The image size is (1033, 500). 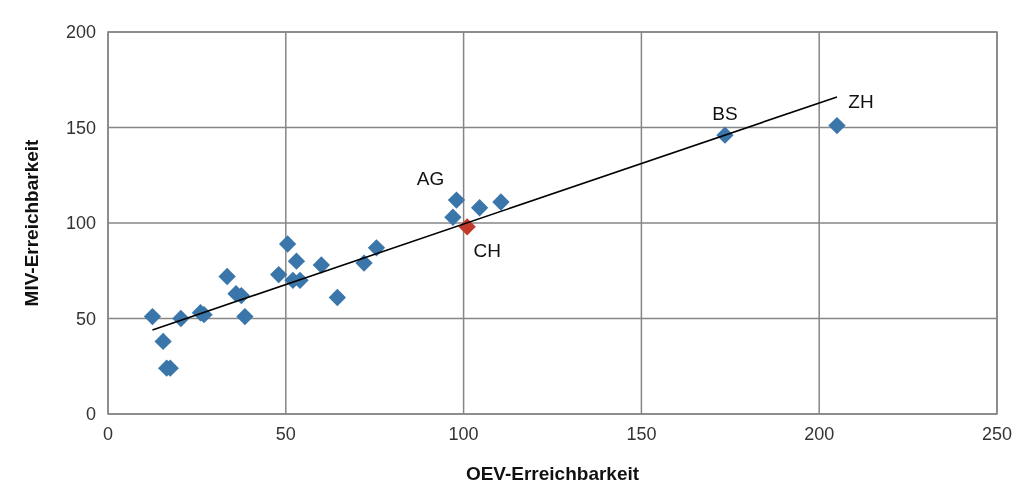 I want to click on annotation: AG, so click(x=430, y=178).